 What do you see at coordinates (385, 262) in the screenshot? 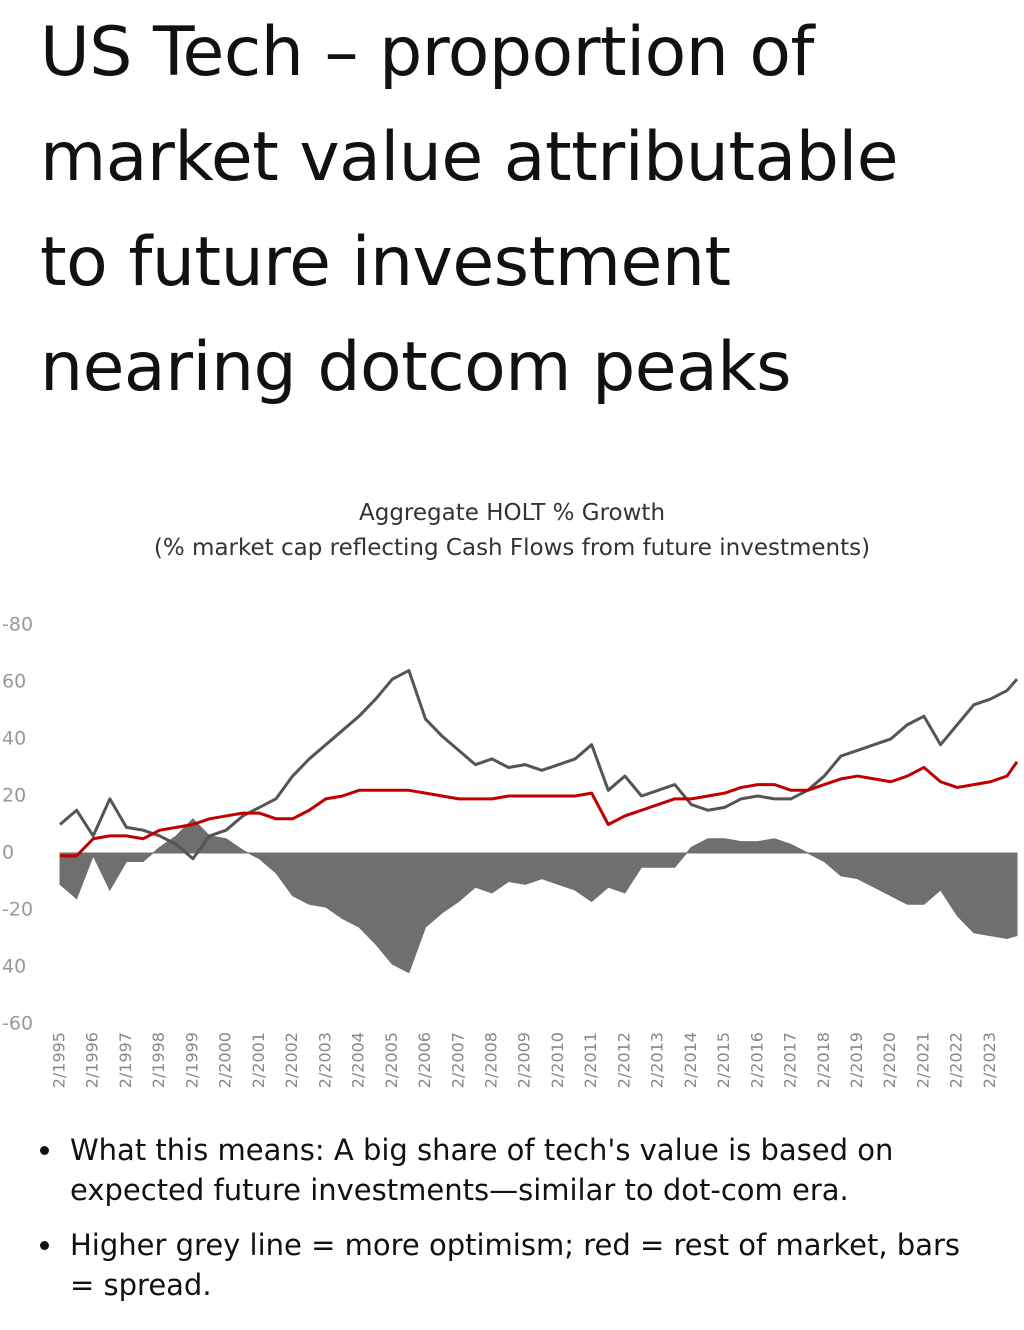
I see `title-line: to future investment` at bounding box center [385, 262].